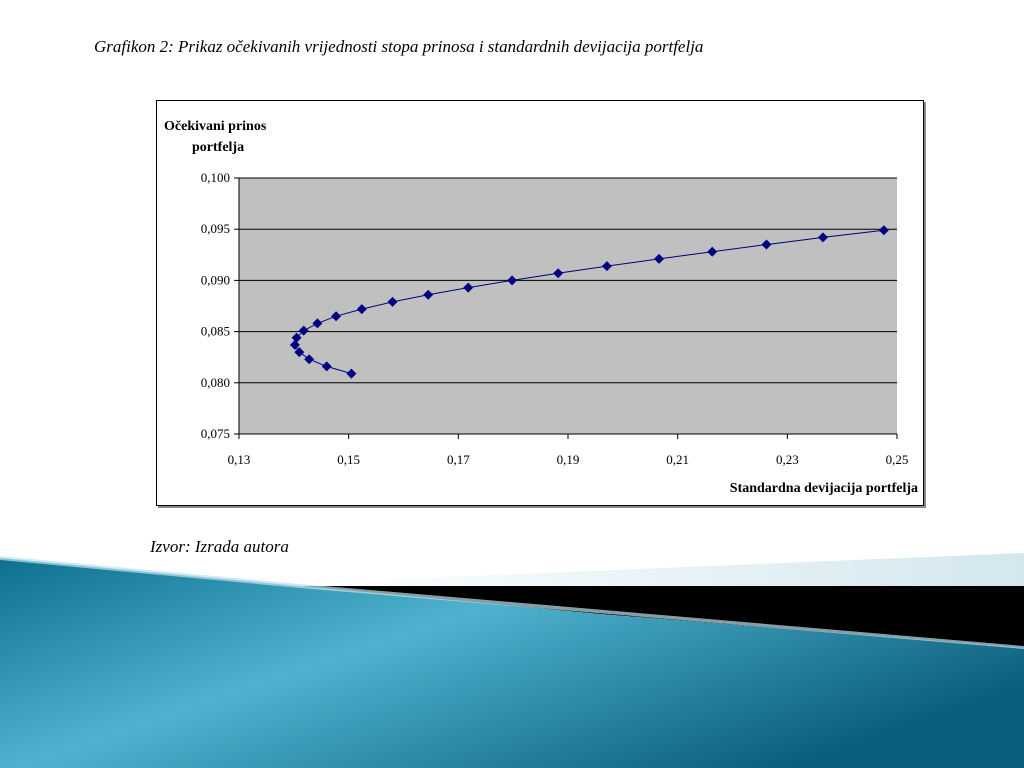  Describe the element at coordinates (215, 228) in the screenshot. I see `y-tick-label: 0,095` at that location.